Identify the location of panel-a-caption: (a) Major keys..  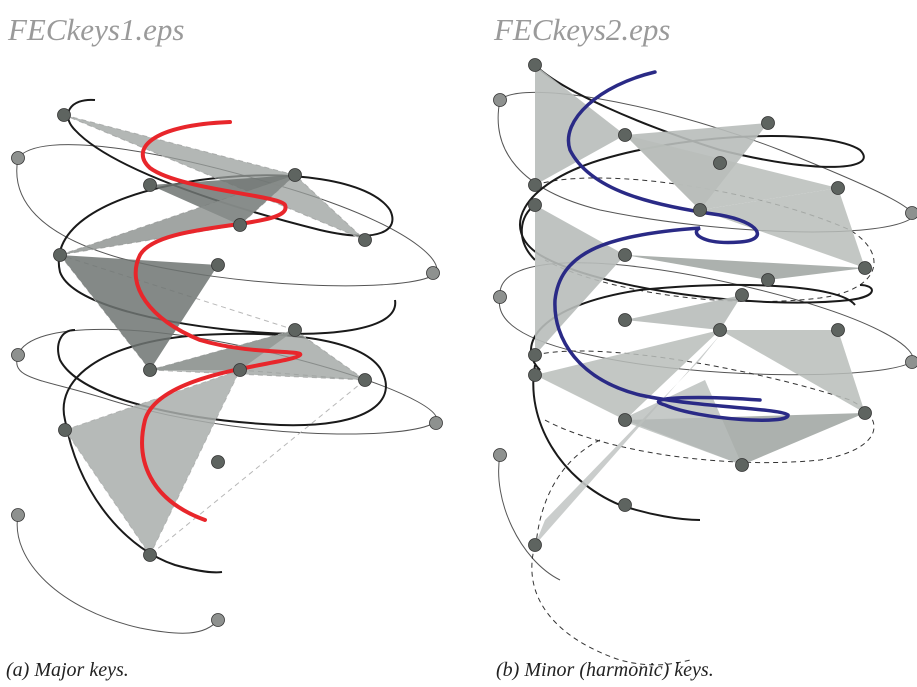
(67, 670).